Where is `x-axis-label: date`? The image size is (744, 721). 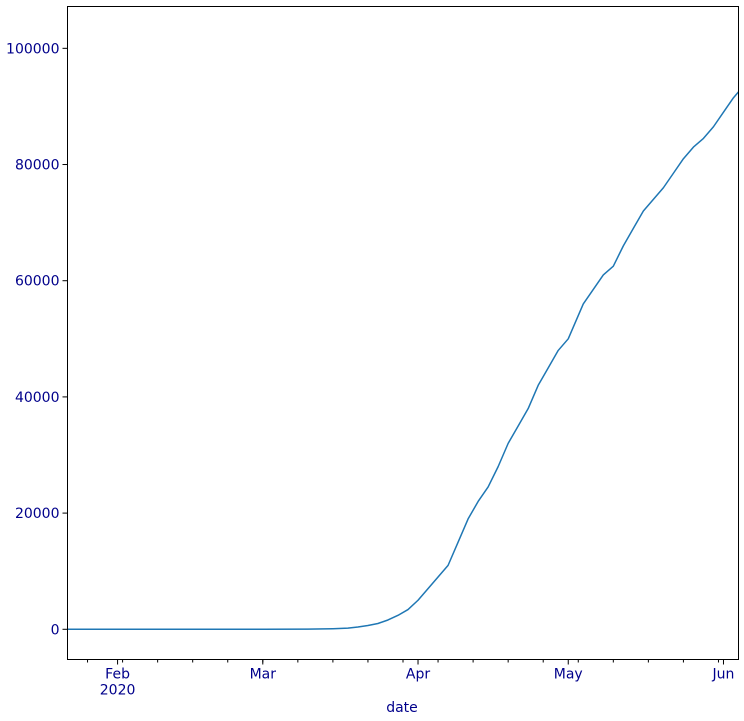
x-axis-label: date is located at coordinates (402, 708).